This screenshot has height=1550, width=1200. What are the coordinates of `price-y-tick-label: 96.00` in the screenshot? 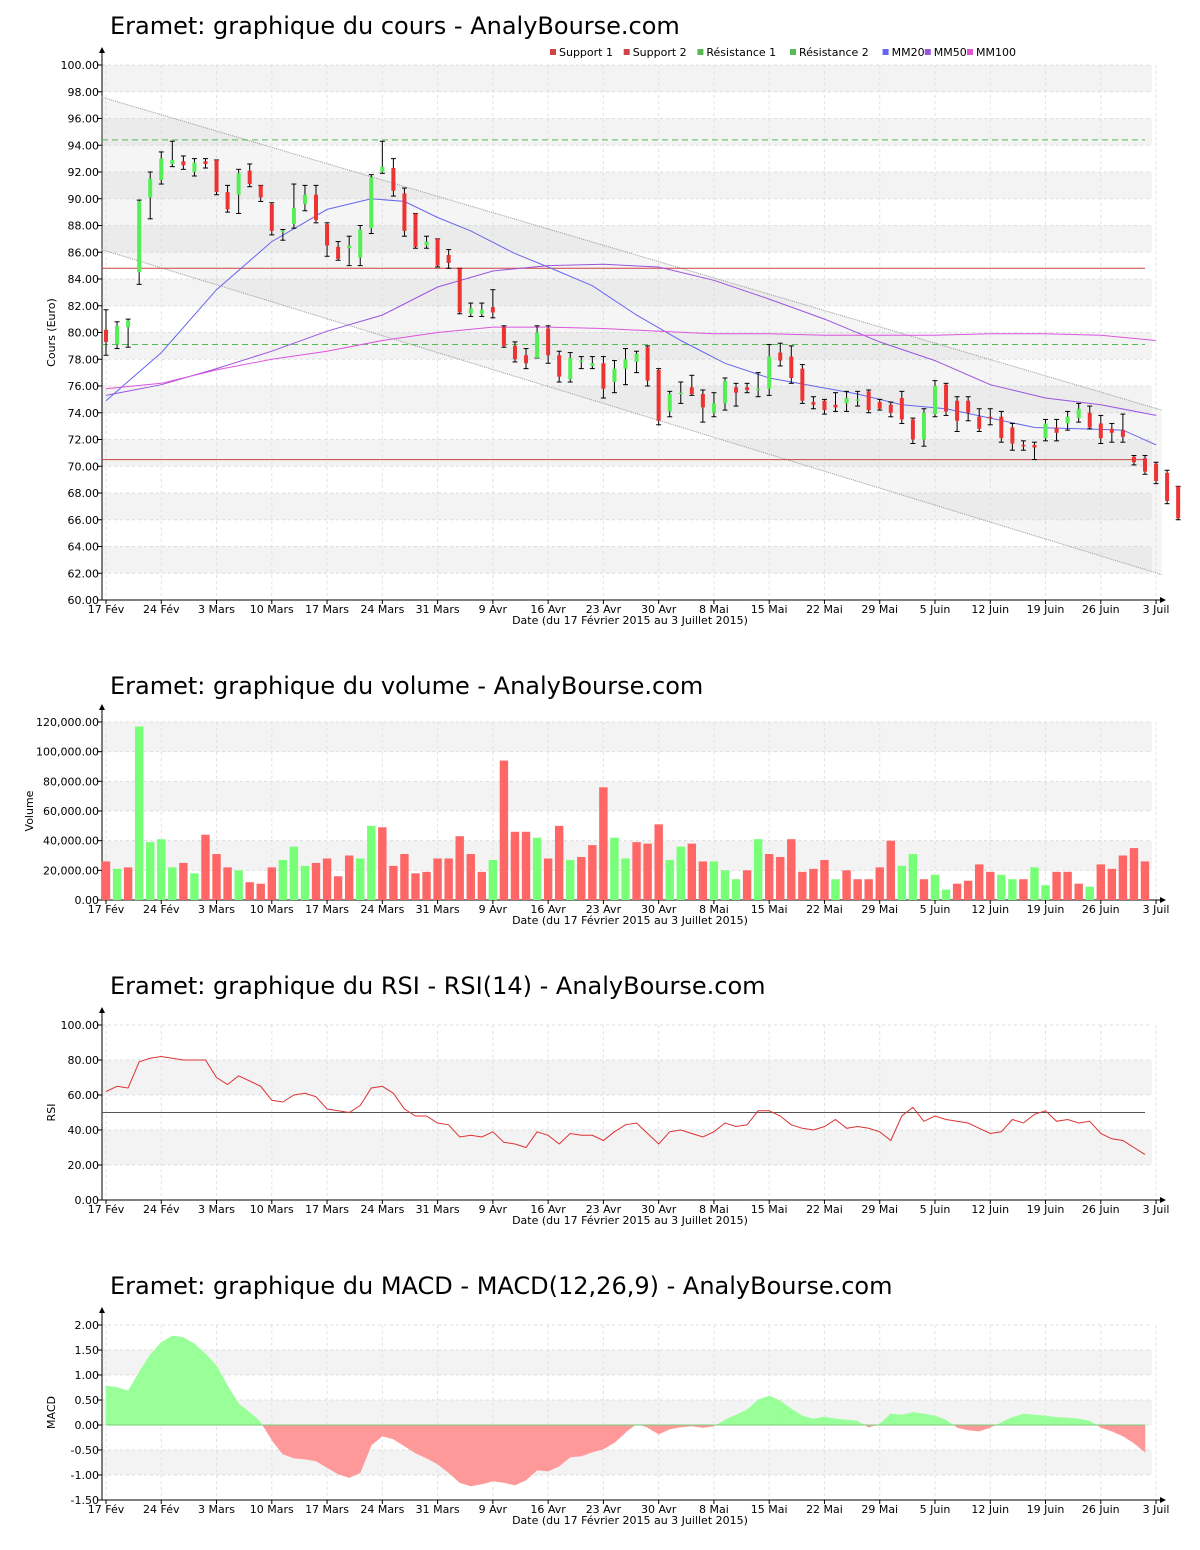 It's located at (84, 119).